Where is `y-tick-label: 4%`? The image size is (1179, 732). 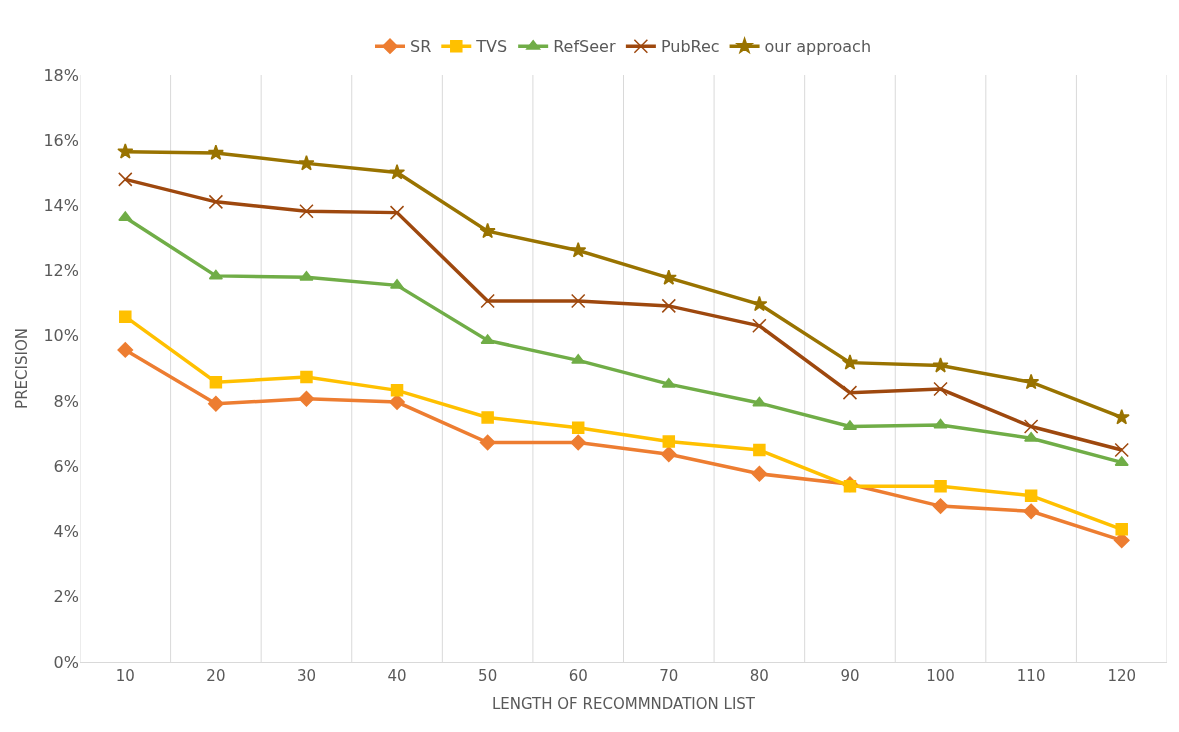 y-tick-label: 4% is located at coordinates (66, 532).